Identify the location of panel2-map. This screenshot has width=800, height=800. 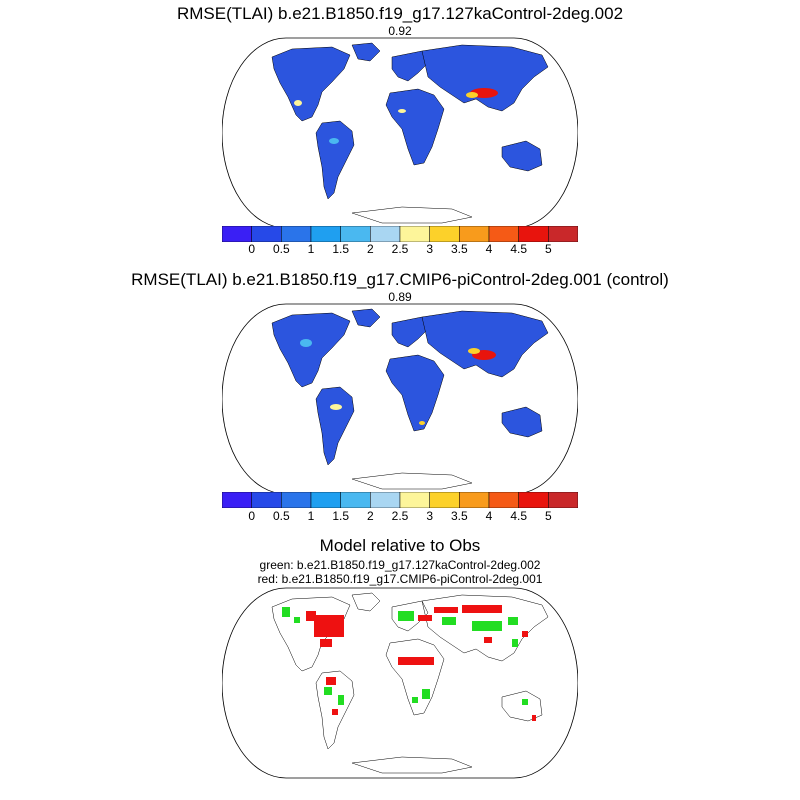
(400, 399).